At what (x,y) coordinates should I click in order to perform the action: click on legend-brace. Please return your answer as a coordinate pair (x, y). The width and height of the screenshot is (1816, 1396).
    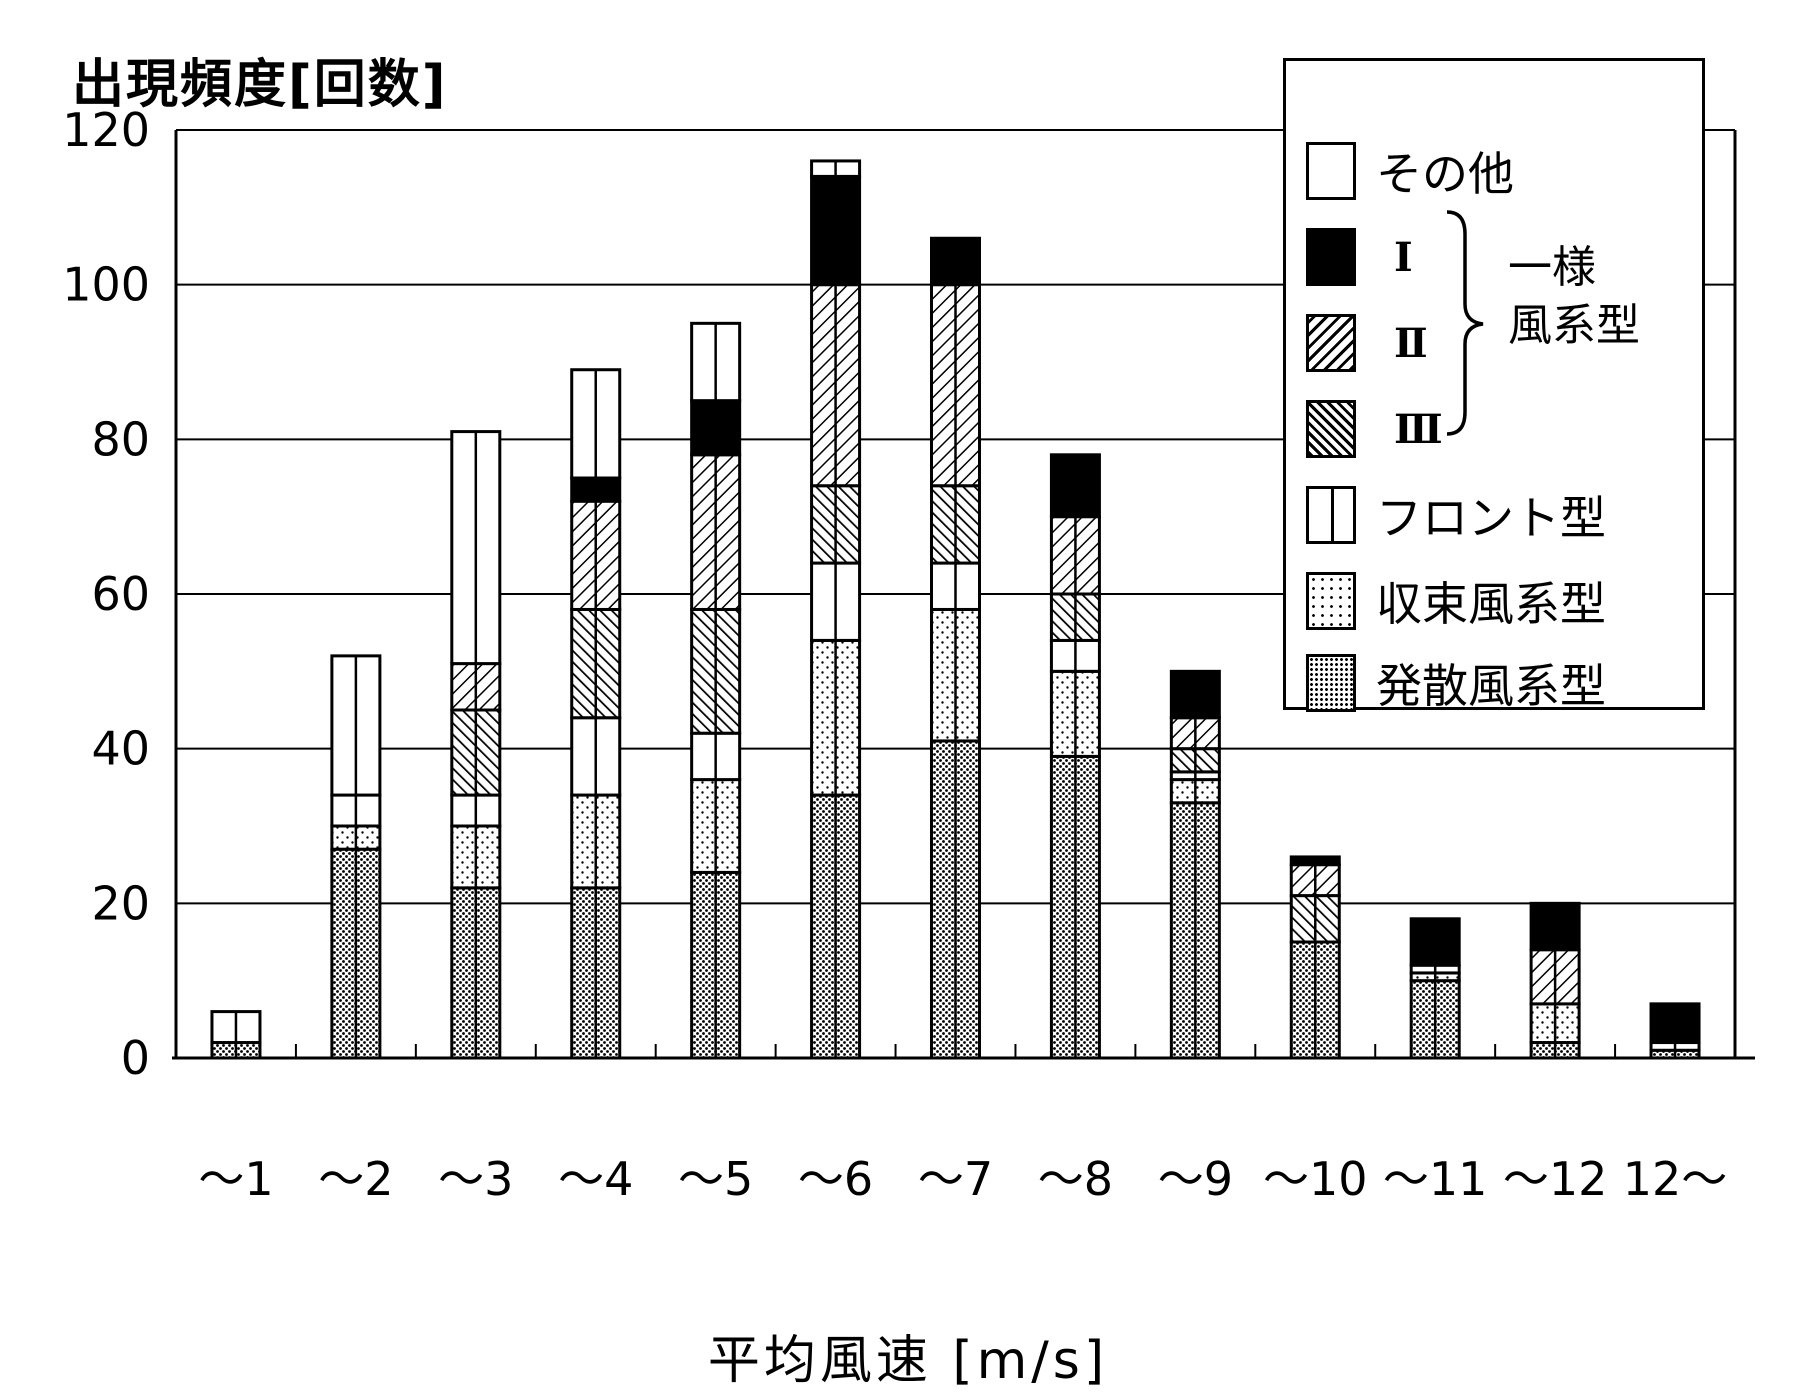
    Looking at the image, I should click on (1465, 323).